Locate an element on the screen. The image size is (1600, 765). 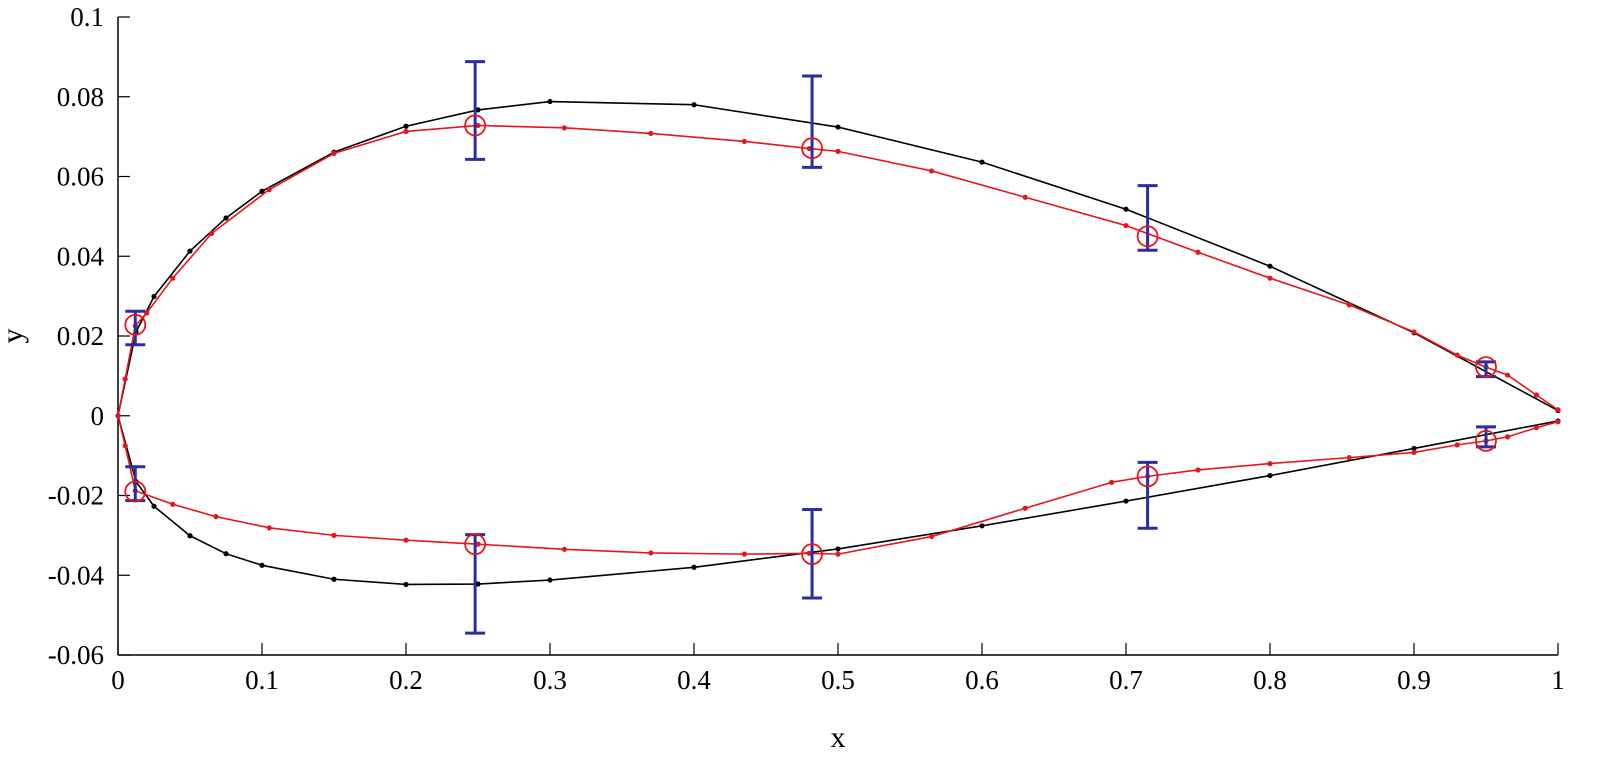
y-axis-label: y is located at coordinates (14, 336).